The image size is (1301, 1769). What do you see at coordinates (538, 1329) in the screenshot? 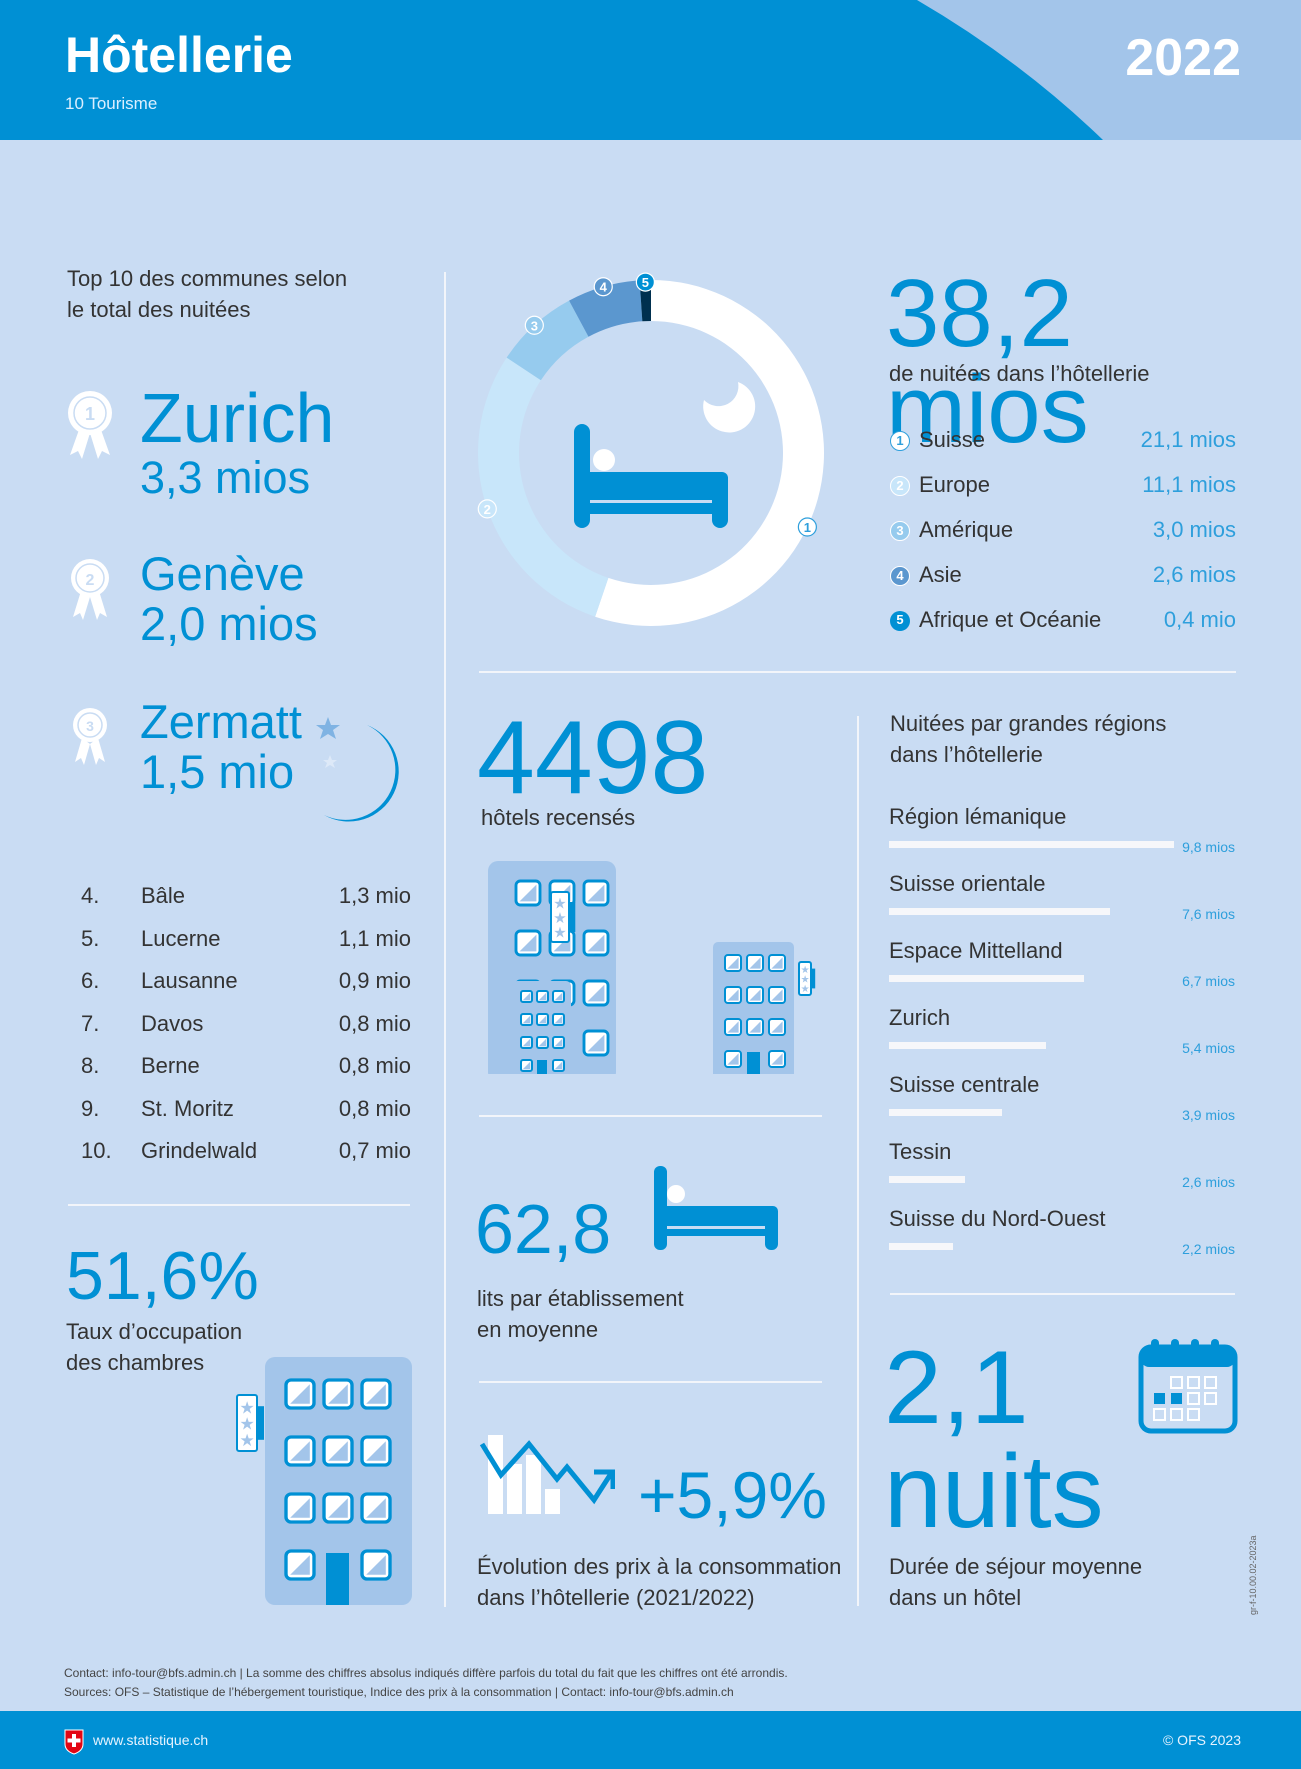
I see `label-line: en moyenne` at bounding box center [538, 1329].